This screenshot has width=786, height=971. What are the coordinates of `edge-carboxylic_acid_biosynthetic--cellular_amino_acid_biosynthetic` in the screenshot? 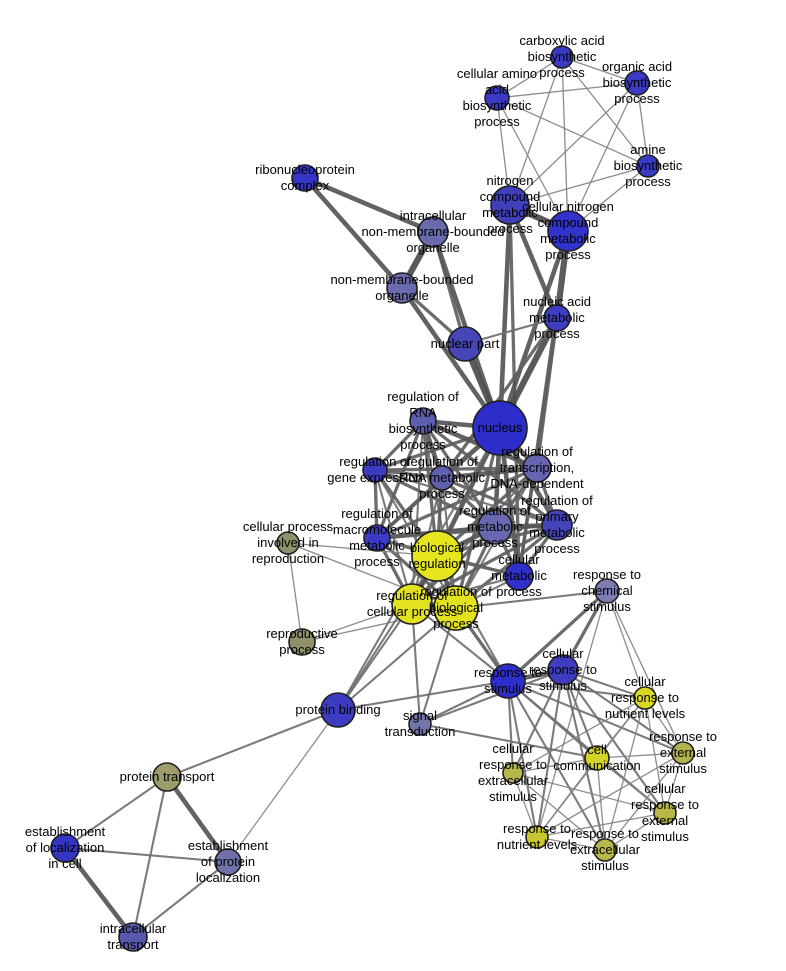 It's located at (529, 77).